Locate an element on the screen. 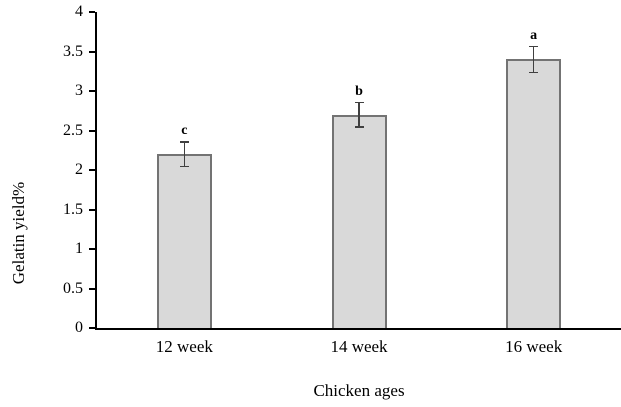  sig-letter: a is located at coordinates (534, 35).